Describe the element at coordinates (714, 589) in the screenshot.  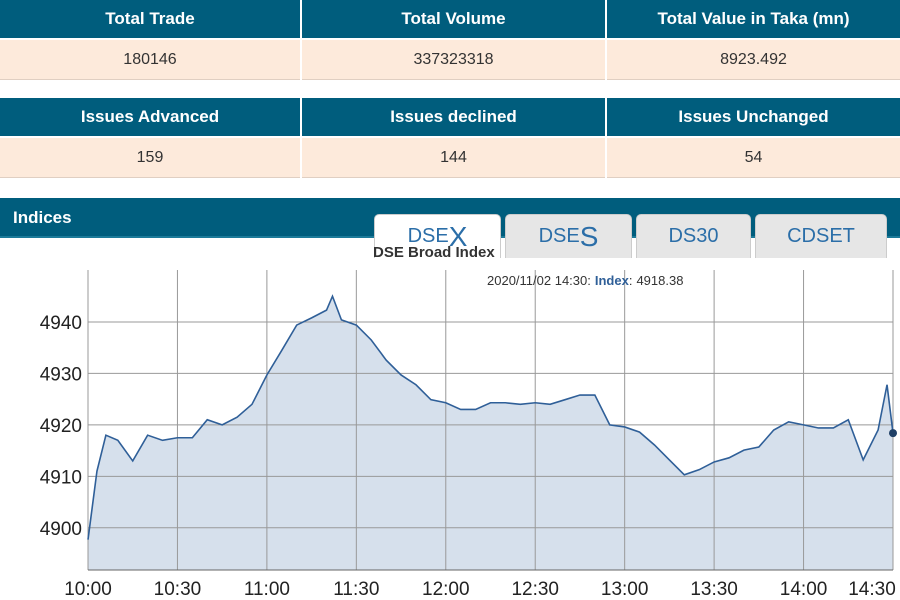
I see `x-tick-label: 13:30` at that location.